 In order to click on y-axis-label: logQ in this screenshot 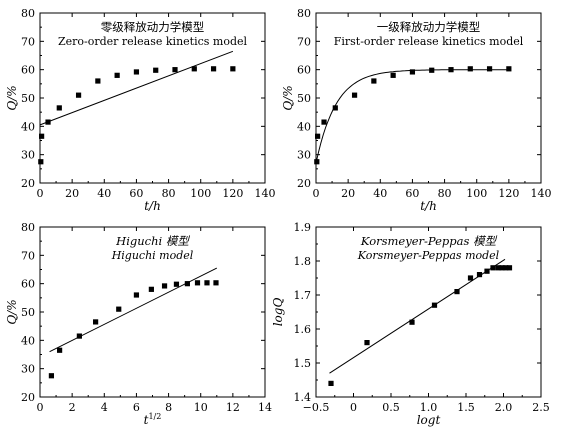, I will do `click(278, 312)`.